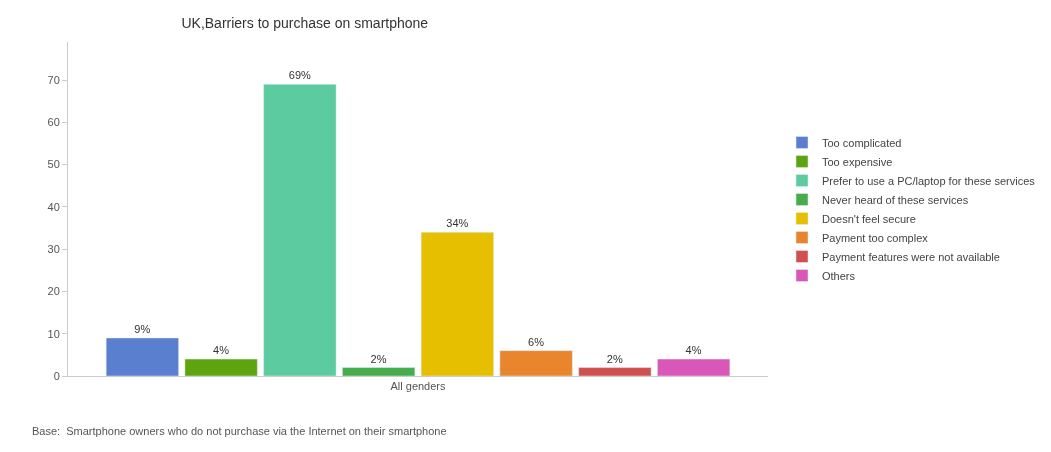  Describe the element at coordinates (857, 161) in the screenshot. I see `legend-label: Too expensive` at that location.